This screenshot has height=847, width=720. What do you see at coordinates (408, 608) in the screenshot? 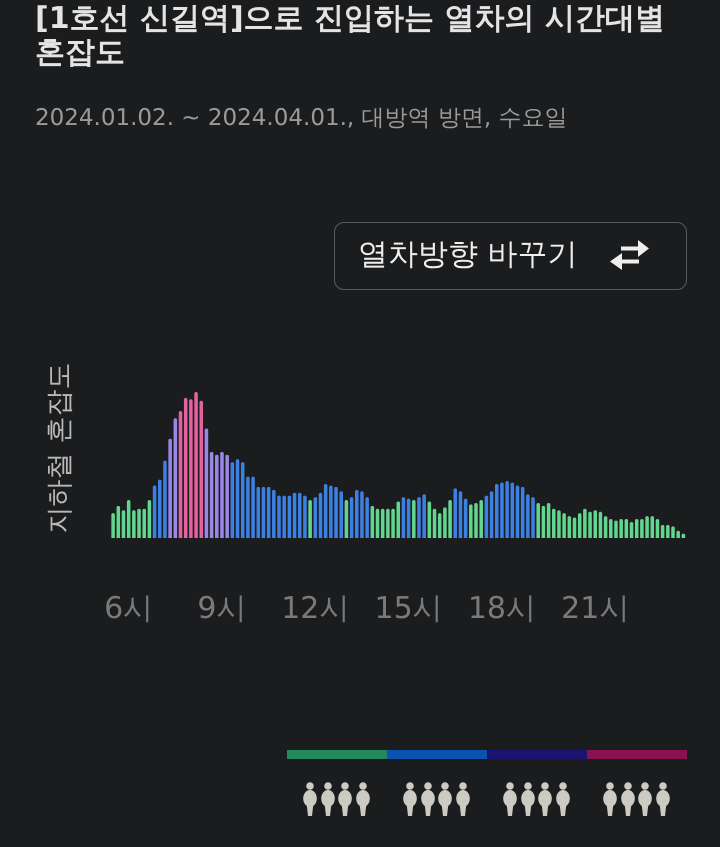
I see `x-tick-label: 15시` at bounding box center [408, 608].